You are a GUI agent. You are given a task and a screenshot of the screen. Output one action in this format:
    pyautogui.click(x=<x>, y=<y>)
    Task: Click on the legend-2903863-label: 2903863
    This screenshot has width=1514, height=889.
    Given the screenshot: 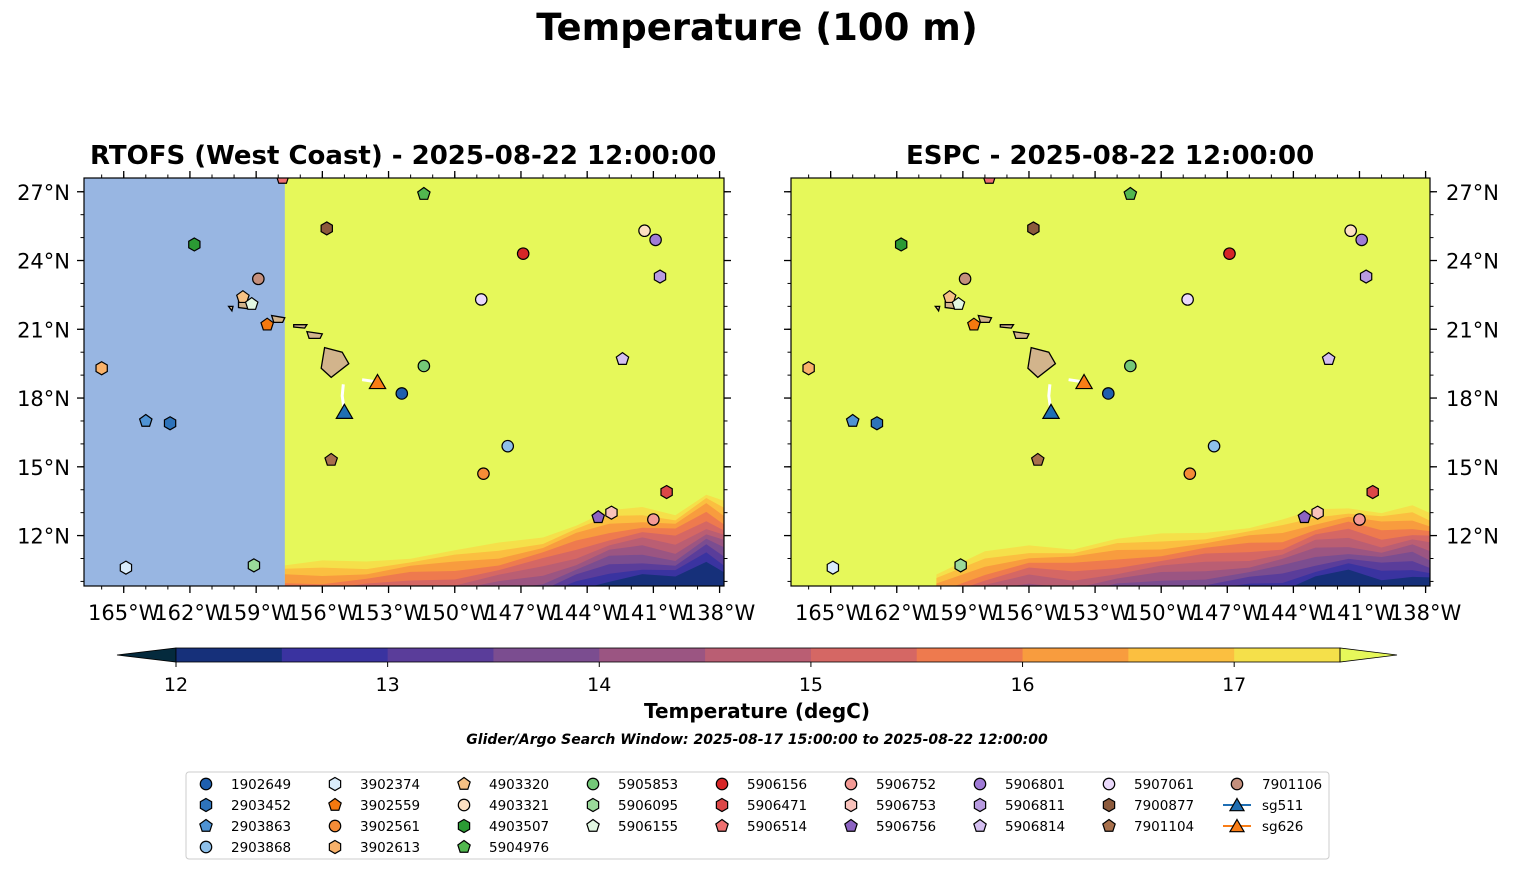 What is the action you would take?
    pyautogui.click(x=261, y=827)
    